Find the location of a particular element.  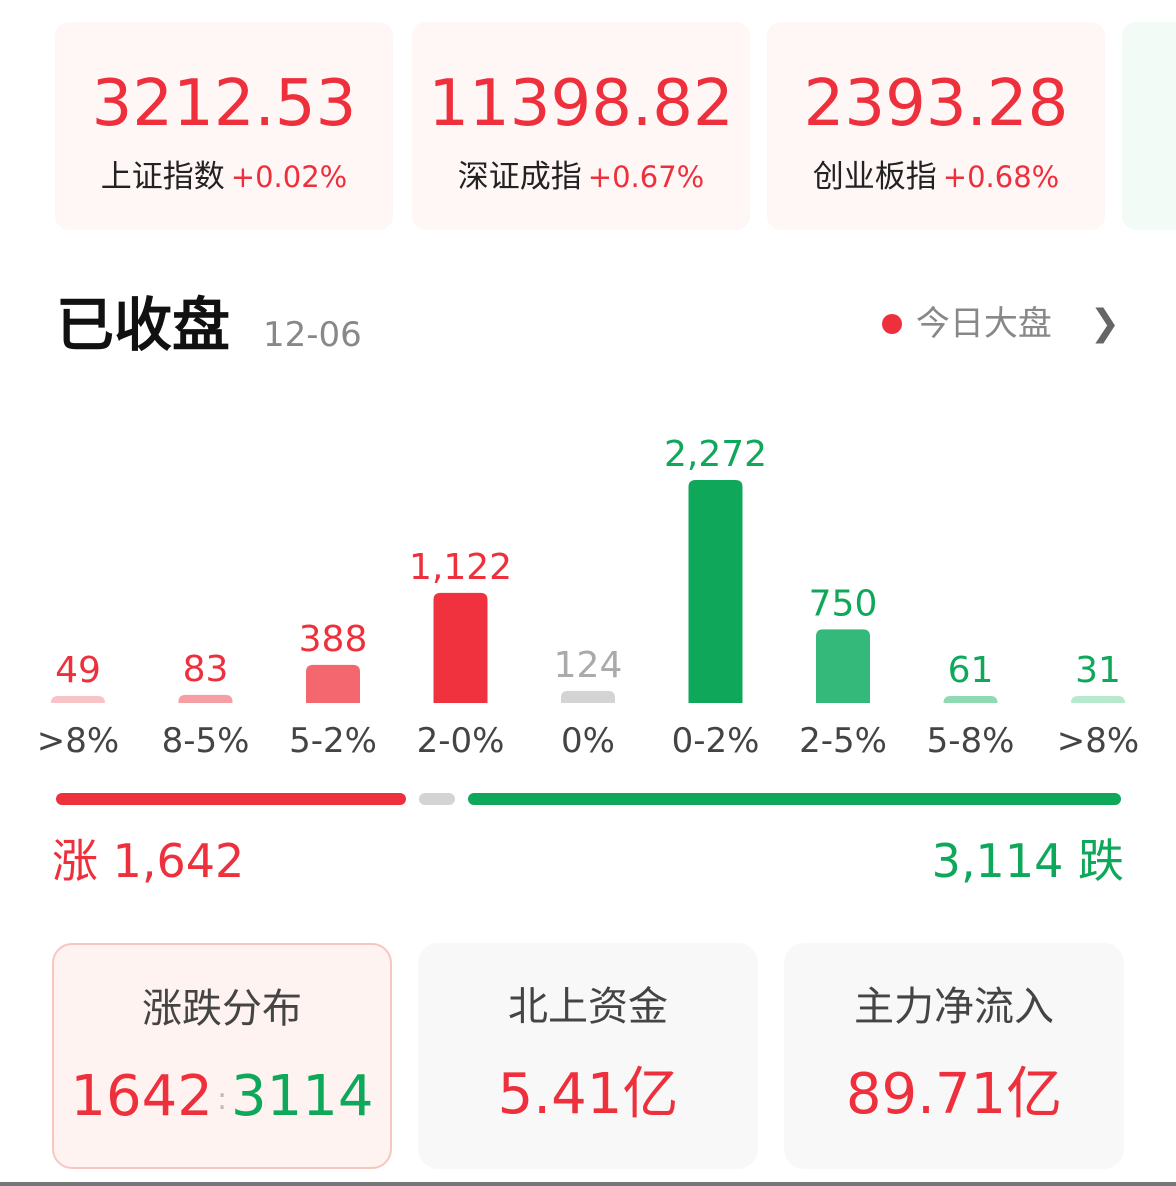

category-label: 5-2% is located at coordinates (333, 741).